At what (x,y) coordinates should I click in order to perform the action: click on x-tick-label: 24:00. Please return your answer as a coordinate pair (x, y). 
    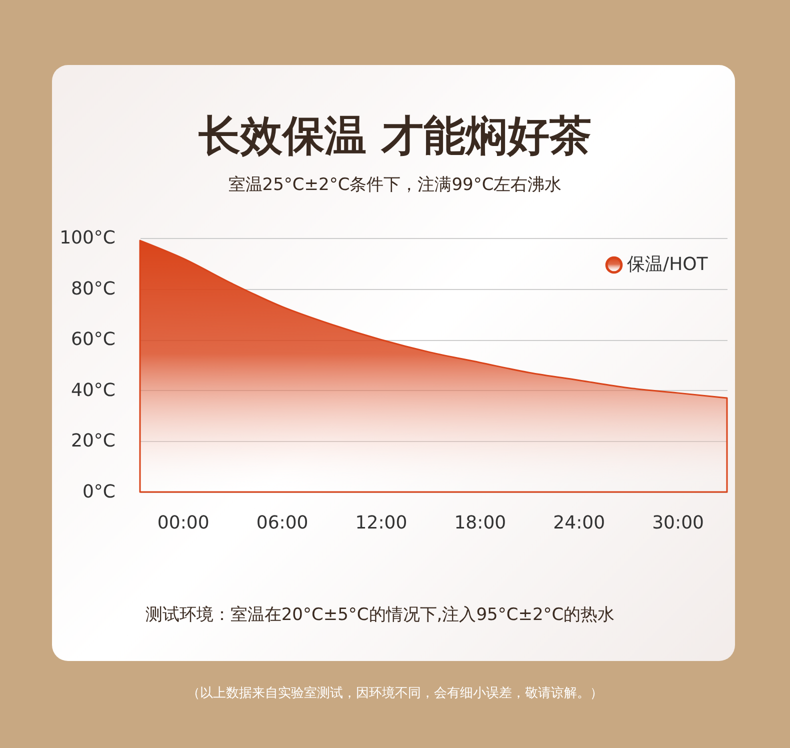
    Looking at the image, I should click on (579, 523).